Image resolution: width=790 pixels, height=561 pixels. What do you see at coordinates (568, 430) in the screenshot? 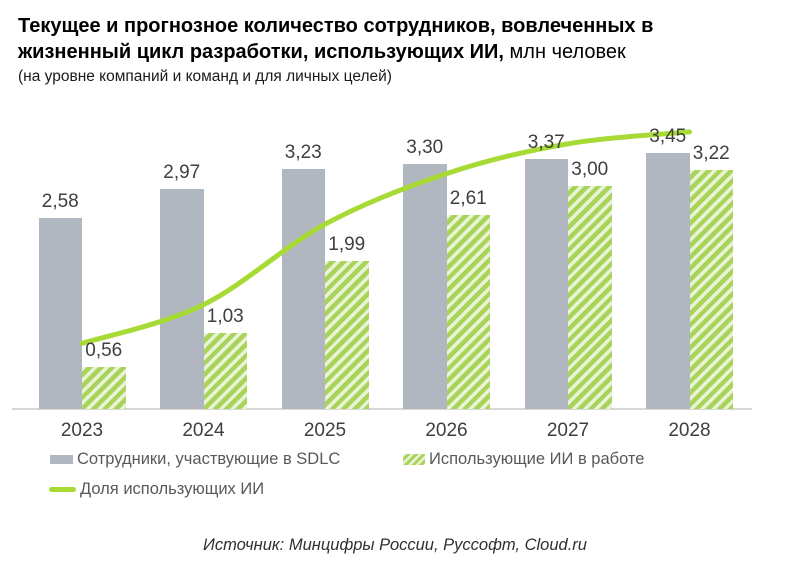
I see `x-axis-label-2027: 2027` at bounding box center [568, 430].